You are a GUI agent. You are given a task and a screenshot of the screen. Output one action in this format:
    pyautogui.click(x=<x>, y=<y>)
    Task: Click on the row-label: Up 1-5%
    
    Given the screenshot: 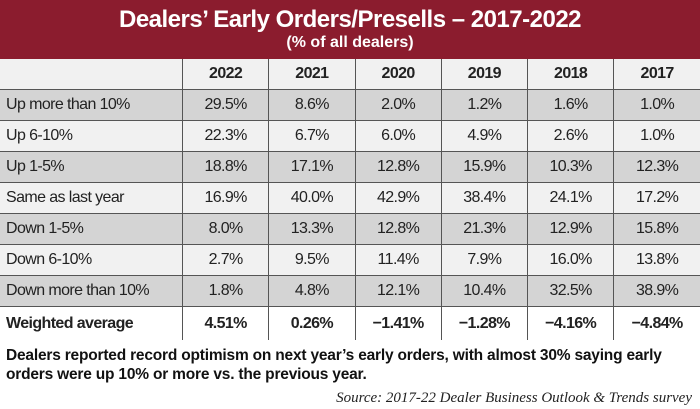 What is the action you would take?
    pyautogui.click(x=91, y=167)
    